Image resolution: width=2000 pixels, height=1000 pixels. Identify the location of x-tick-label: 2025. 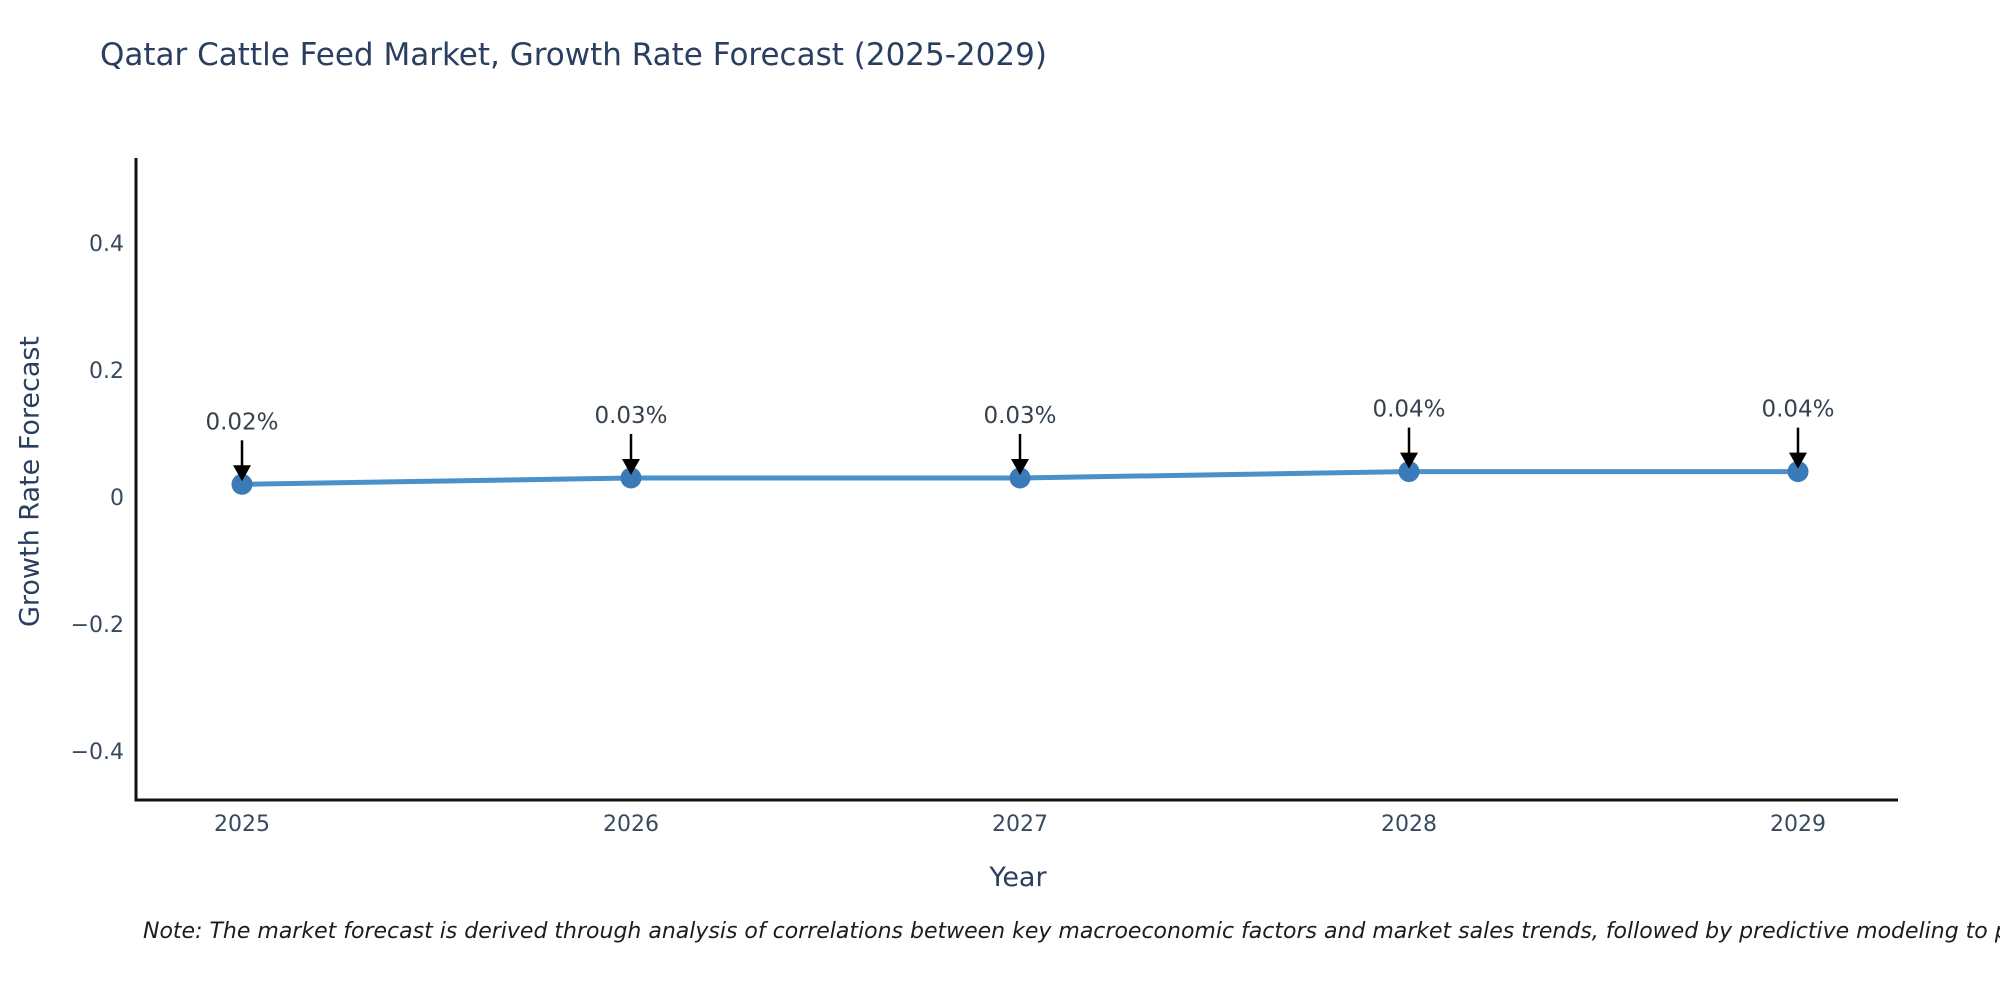
(242, 824).